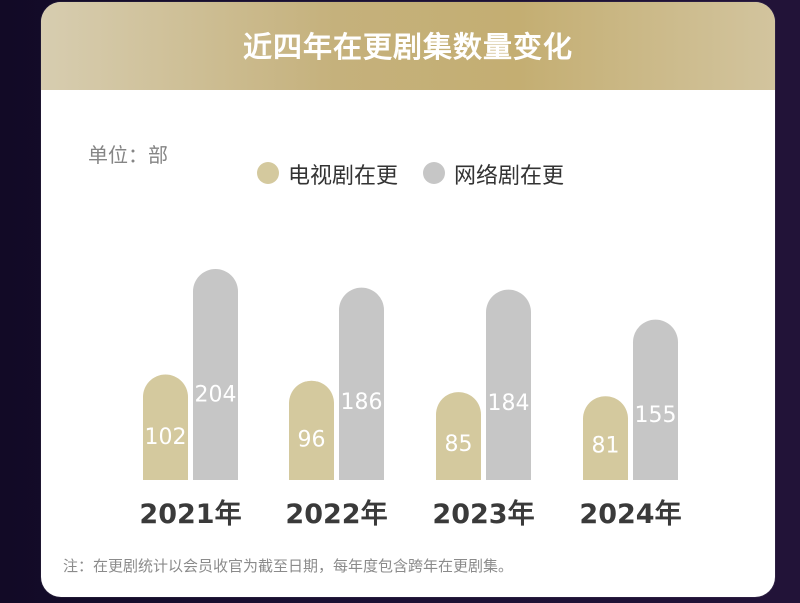  I want to click on category-label-0: 2021年, so click(190, 514).